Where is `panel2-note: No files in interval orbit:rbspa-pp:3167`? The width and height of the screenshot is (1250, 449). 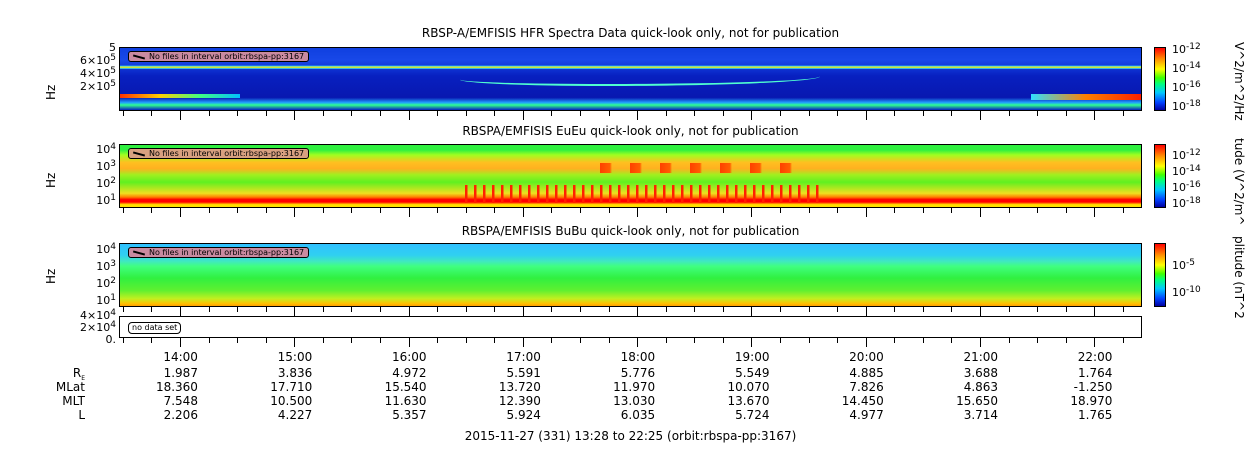
panel2-note: No files in interval orbit:rbspa-pp:3167 is located at coordinates (219, 153).